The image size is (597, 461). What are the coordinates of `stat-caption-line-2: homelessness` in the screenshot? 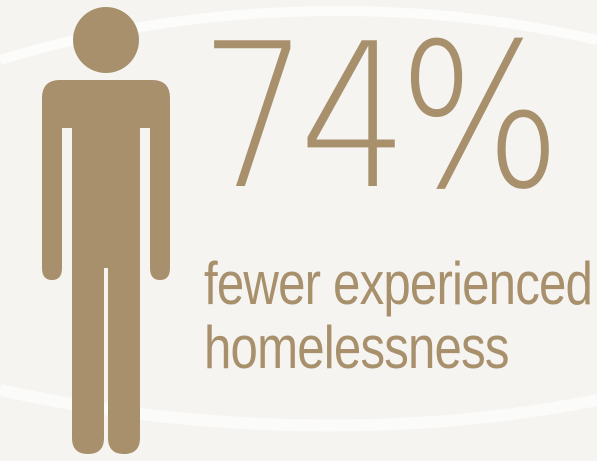 It's located at (356, 347).